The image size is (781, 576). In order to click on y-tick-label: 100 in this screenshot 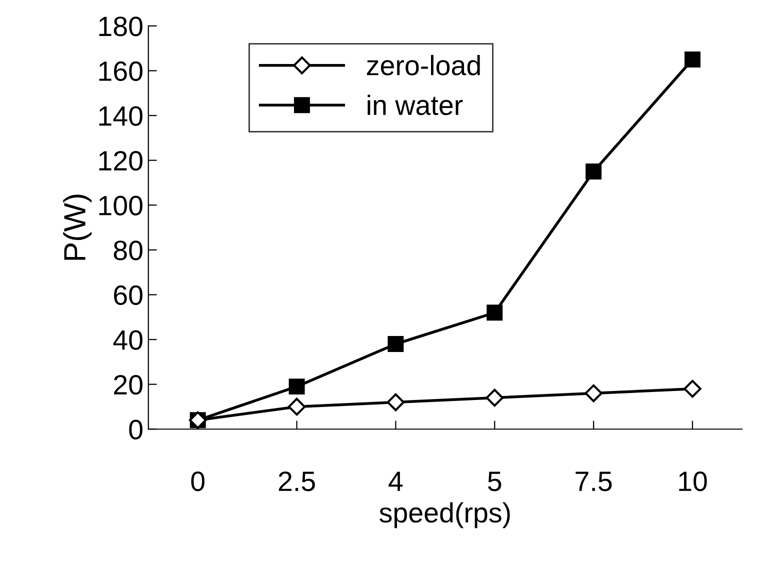, I will do `click(120, 206)`.